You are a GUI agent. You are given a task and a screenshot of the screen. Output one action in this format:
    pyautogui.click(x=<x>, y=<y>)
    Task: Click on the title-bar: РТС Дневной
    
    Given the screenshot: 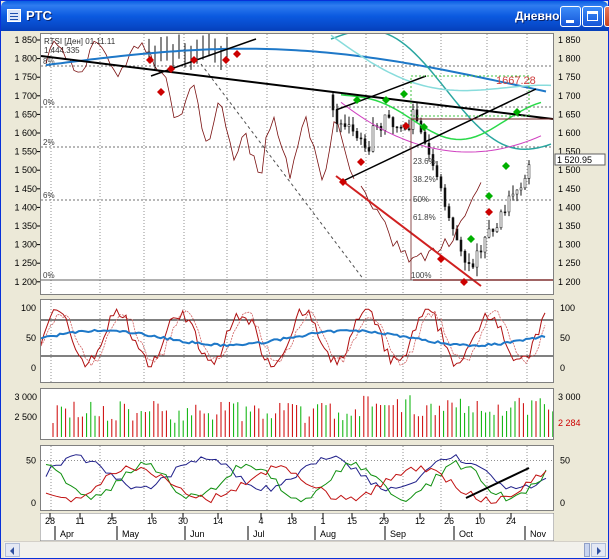 What is the action you would take?
    pyautogui.click(x=305, y=16)
    